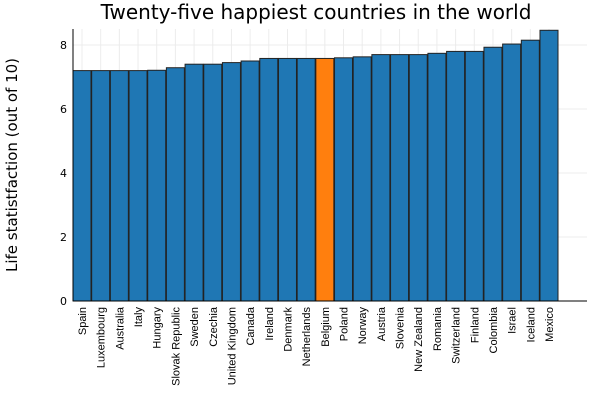 The image size is (600, 400). Describe the element at coordinates (138, 186) in the screenshot. I see `bar-italy` at that location.